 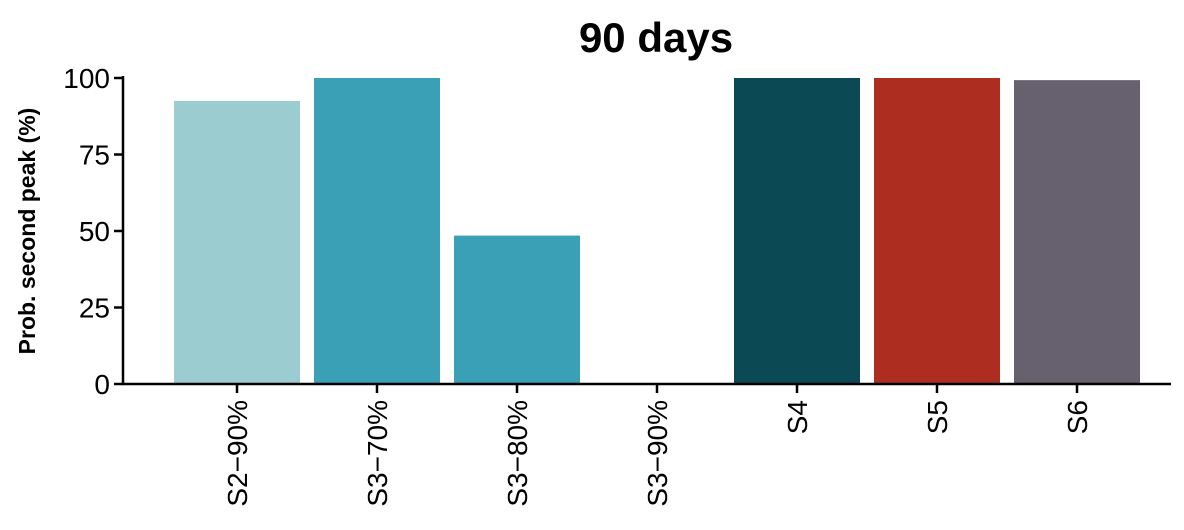 I want to click on x-tick-label-5: S5, so click(x=937, y=417).